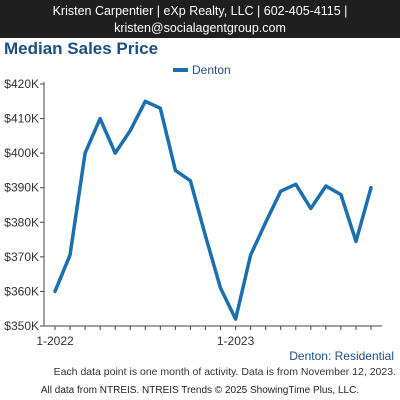  What do you see at coordinates (21, 188) in the screenshot?
I see `y-tick-label: $390K` at bounding box center [21, 188].